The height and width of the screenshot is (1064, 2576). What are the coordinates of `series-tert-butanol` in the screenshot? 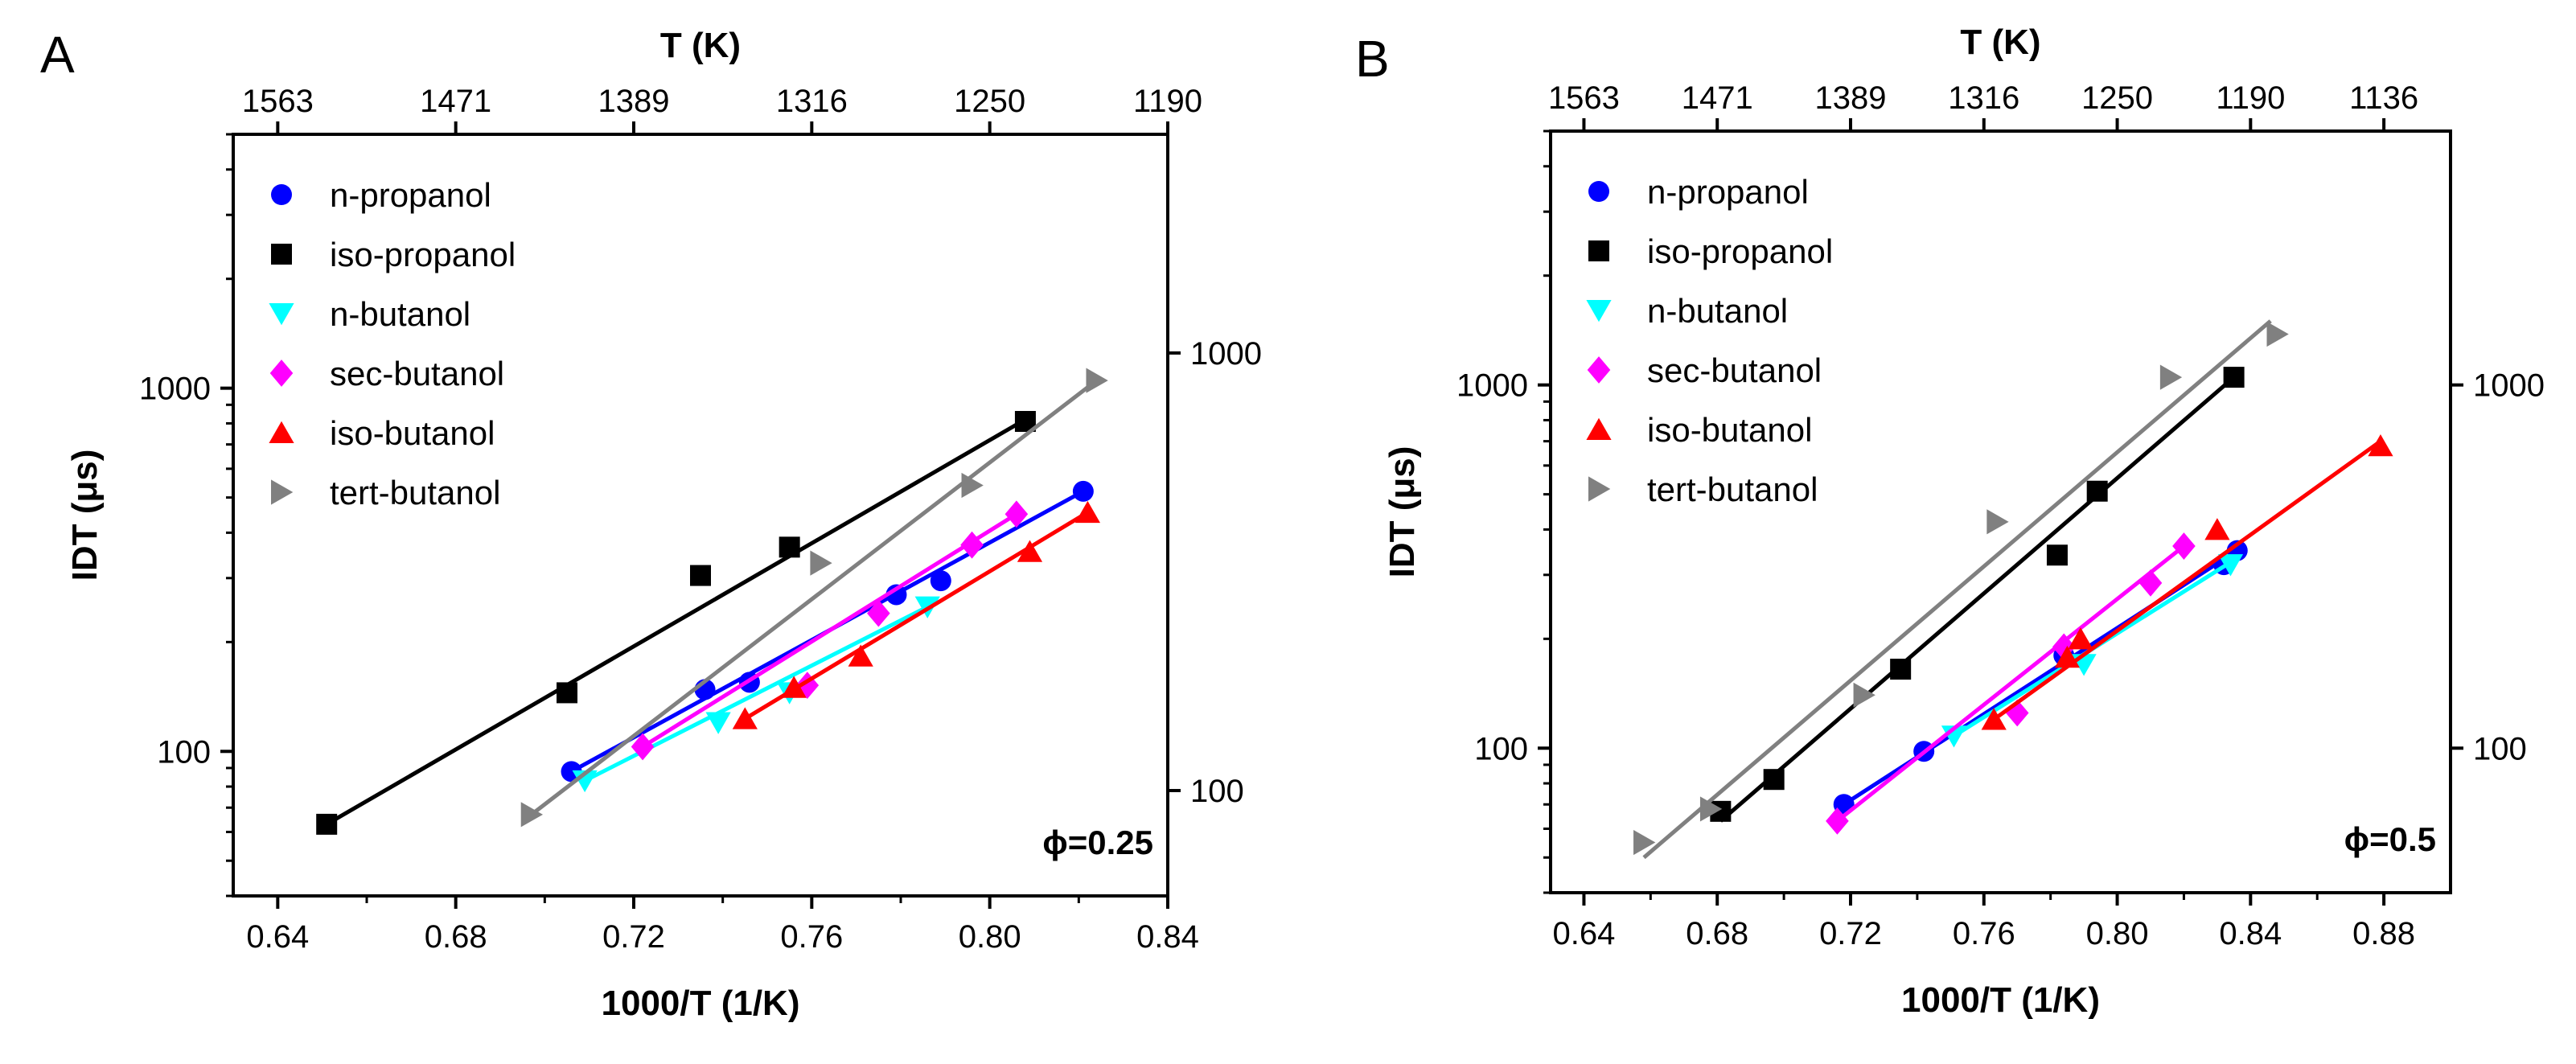 It's located at (814, 598).